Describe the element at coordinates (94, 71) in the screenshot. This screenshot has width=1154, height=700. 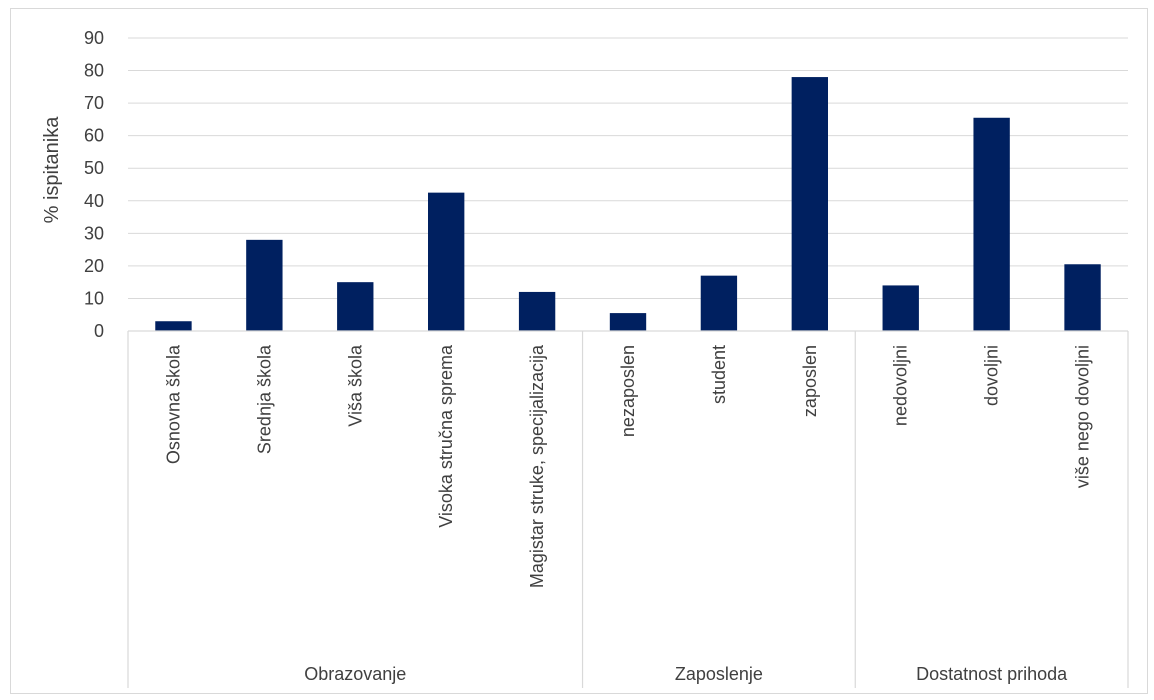
I see `y-tick-label: 80` at that location.